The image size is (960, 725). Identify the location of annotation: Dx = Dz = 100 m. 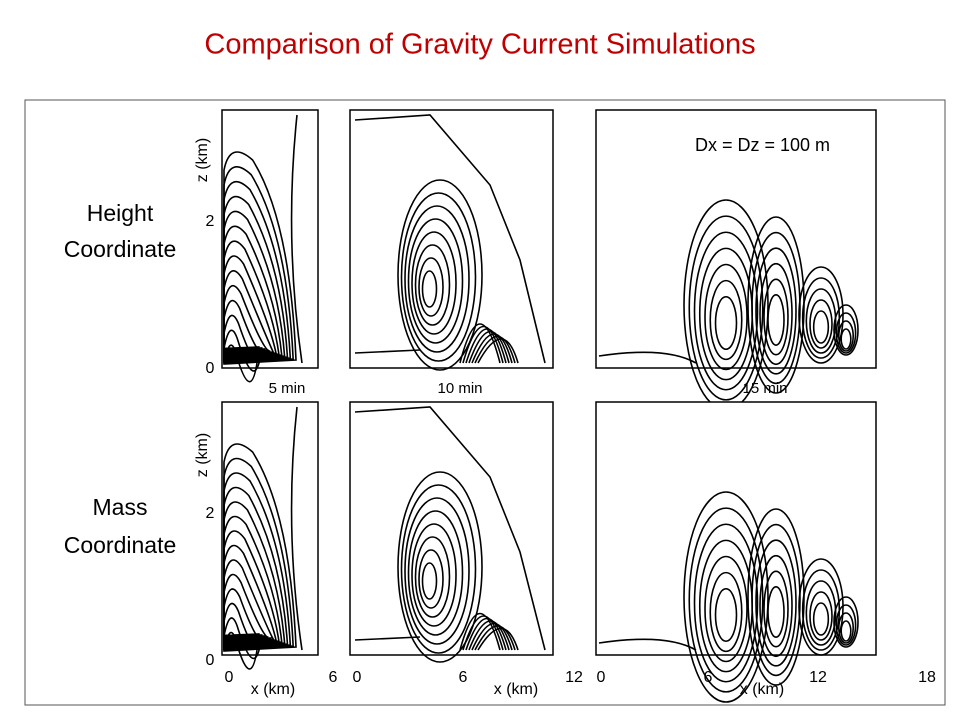
(762, 145).